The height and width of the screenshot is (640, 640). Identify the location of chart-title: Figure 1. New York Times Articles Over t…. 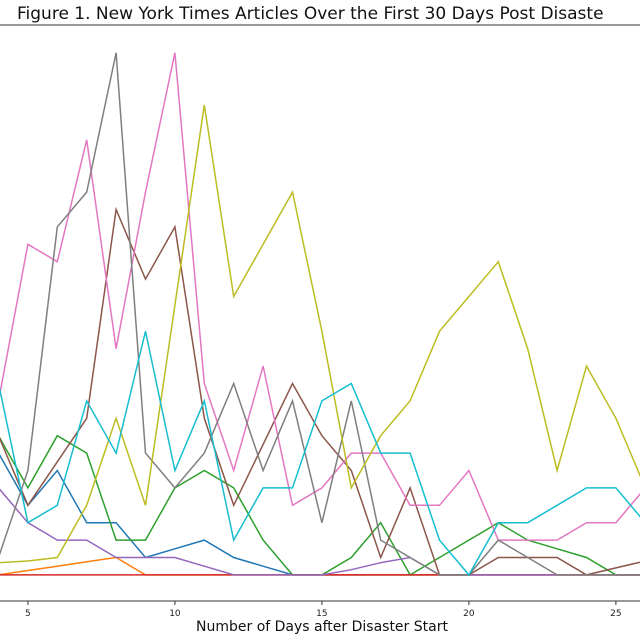
(310, 14).